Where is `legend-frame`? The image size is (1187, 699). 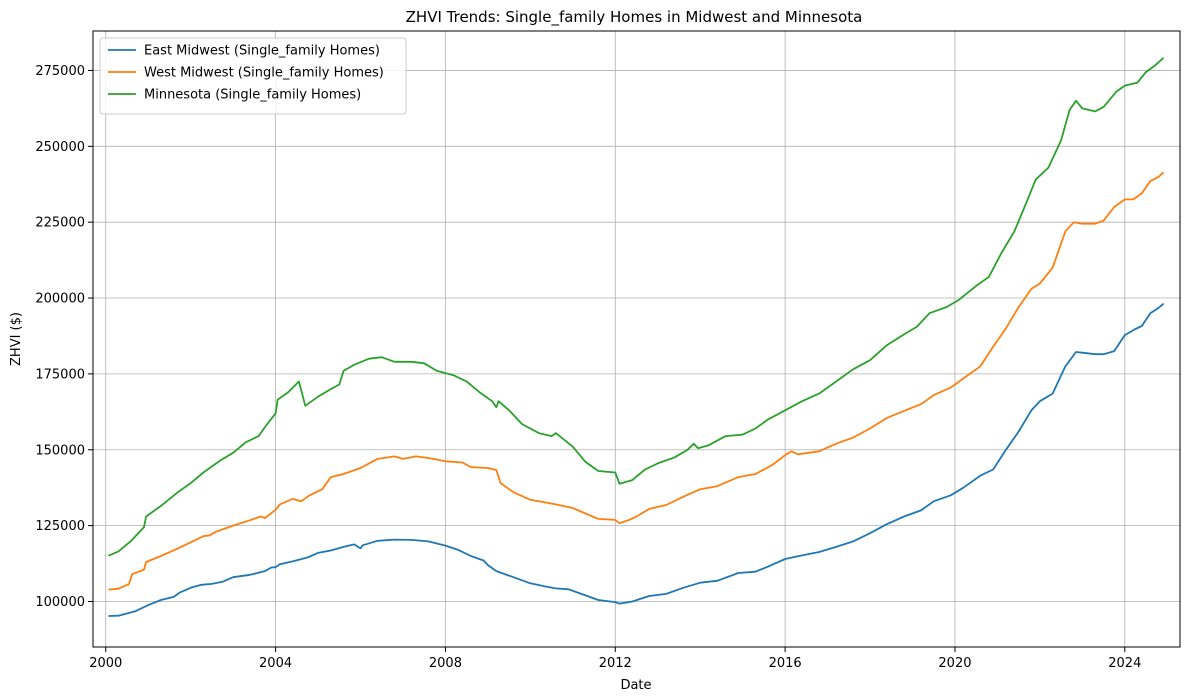 legend-frame is located at coordinates (253, 76).